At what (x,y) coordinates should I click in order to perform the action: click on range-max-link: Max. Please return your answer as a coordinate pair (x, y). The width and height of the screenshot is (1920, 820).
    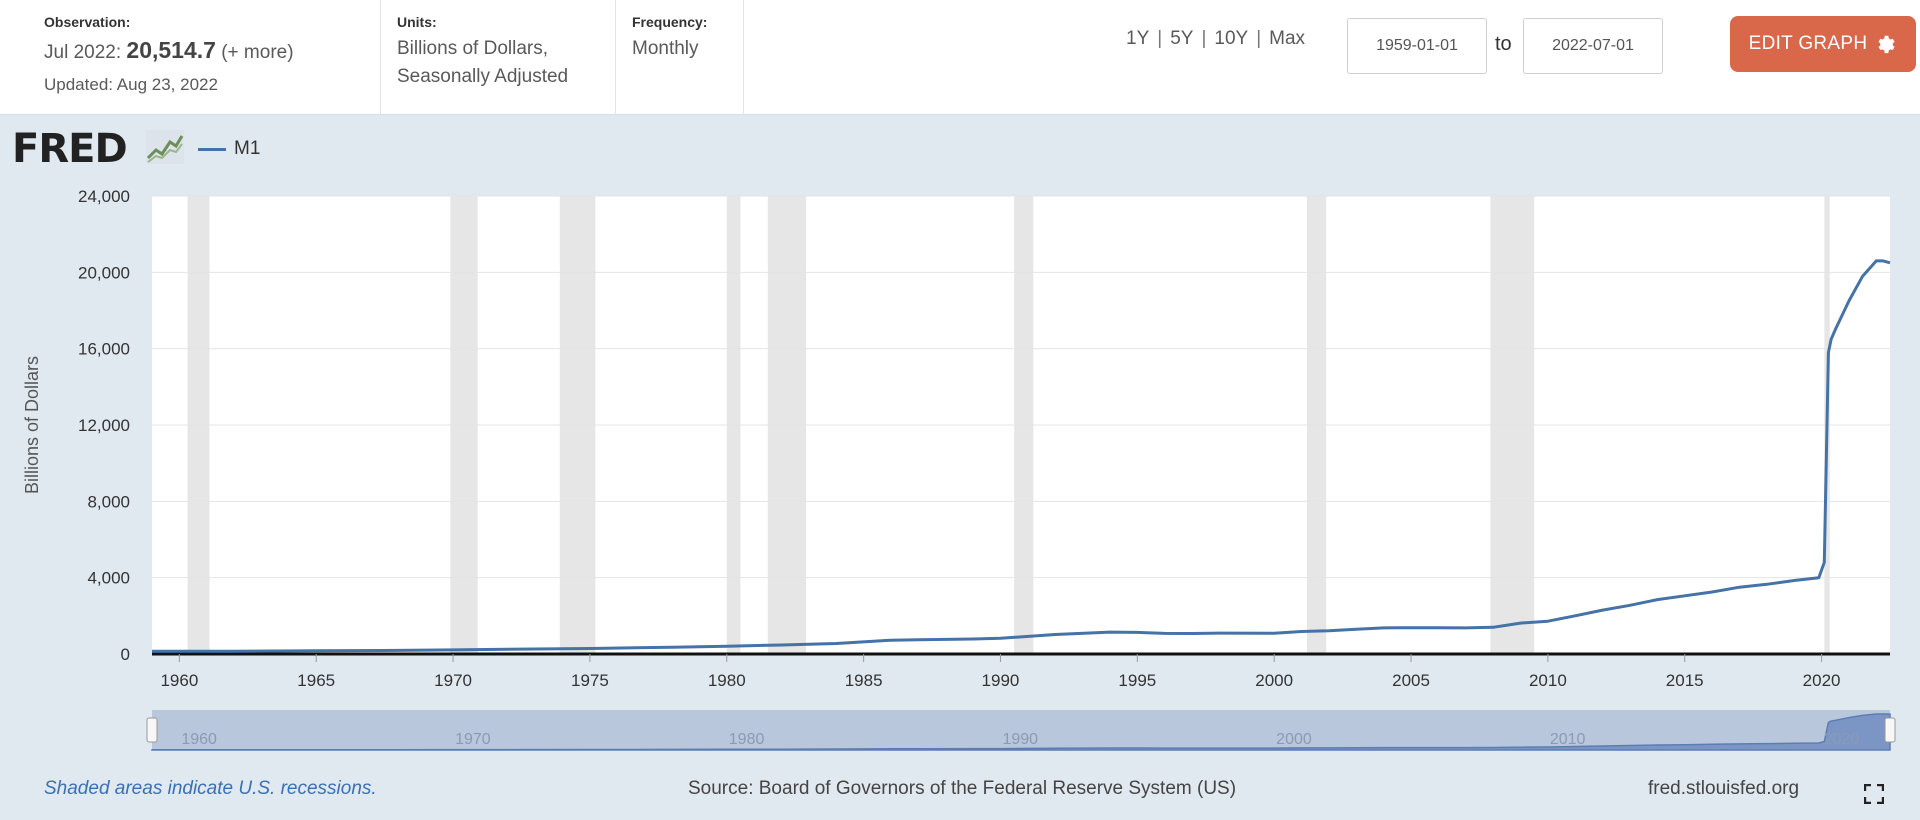
    Looking at the image, I should click on (1287, 38).